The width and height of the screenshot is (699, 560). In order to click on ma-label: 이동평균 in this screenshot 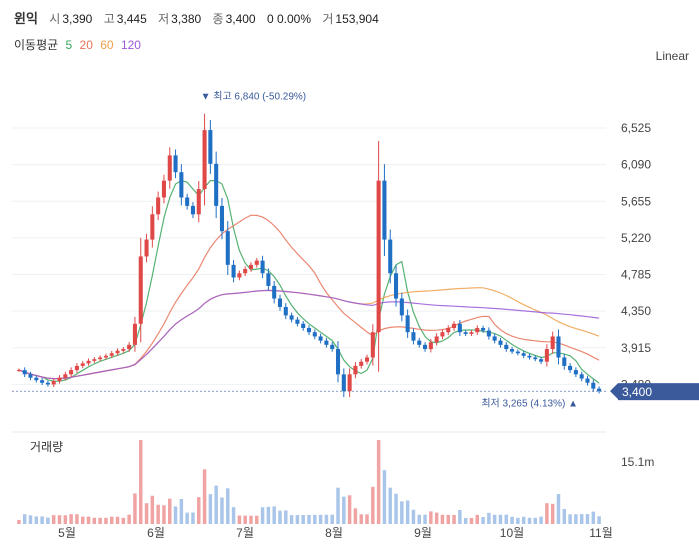, I will do `click(36, 45)`.